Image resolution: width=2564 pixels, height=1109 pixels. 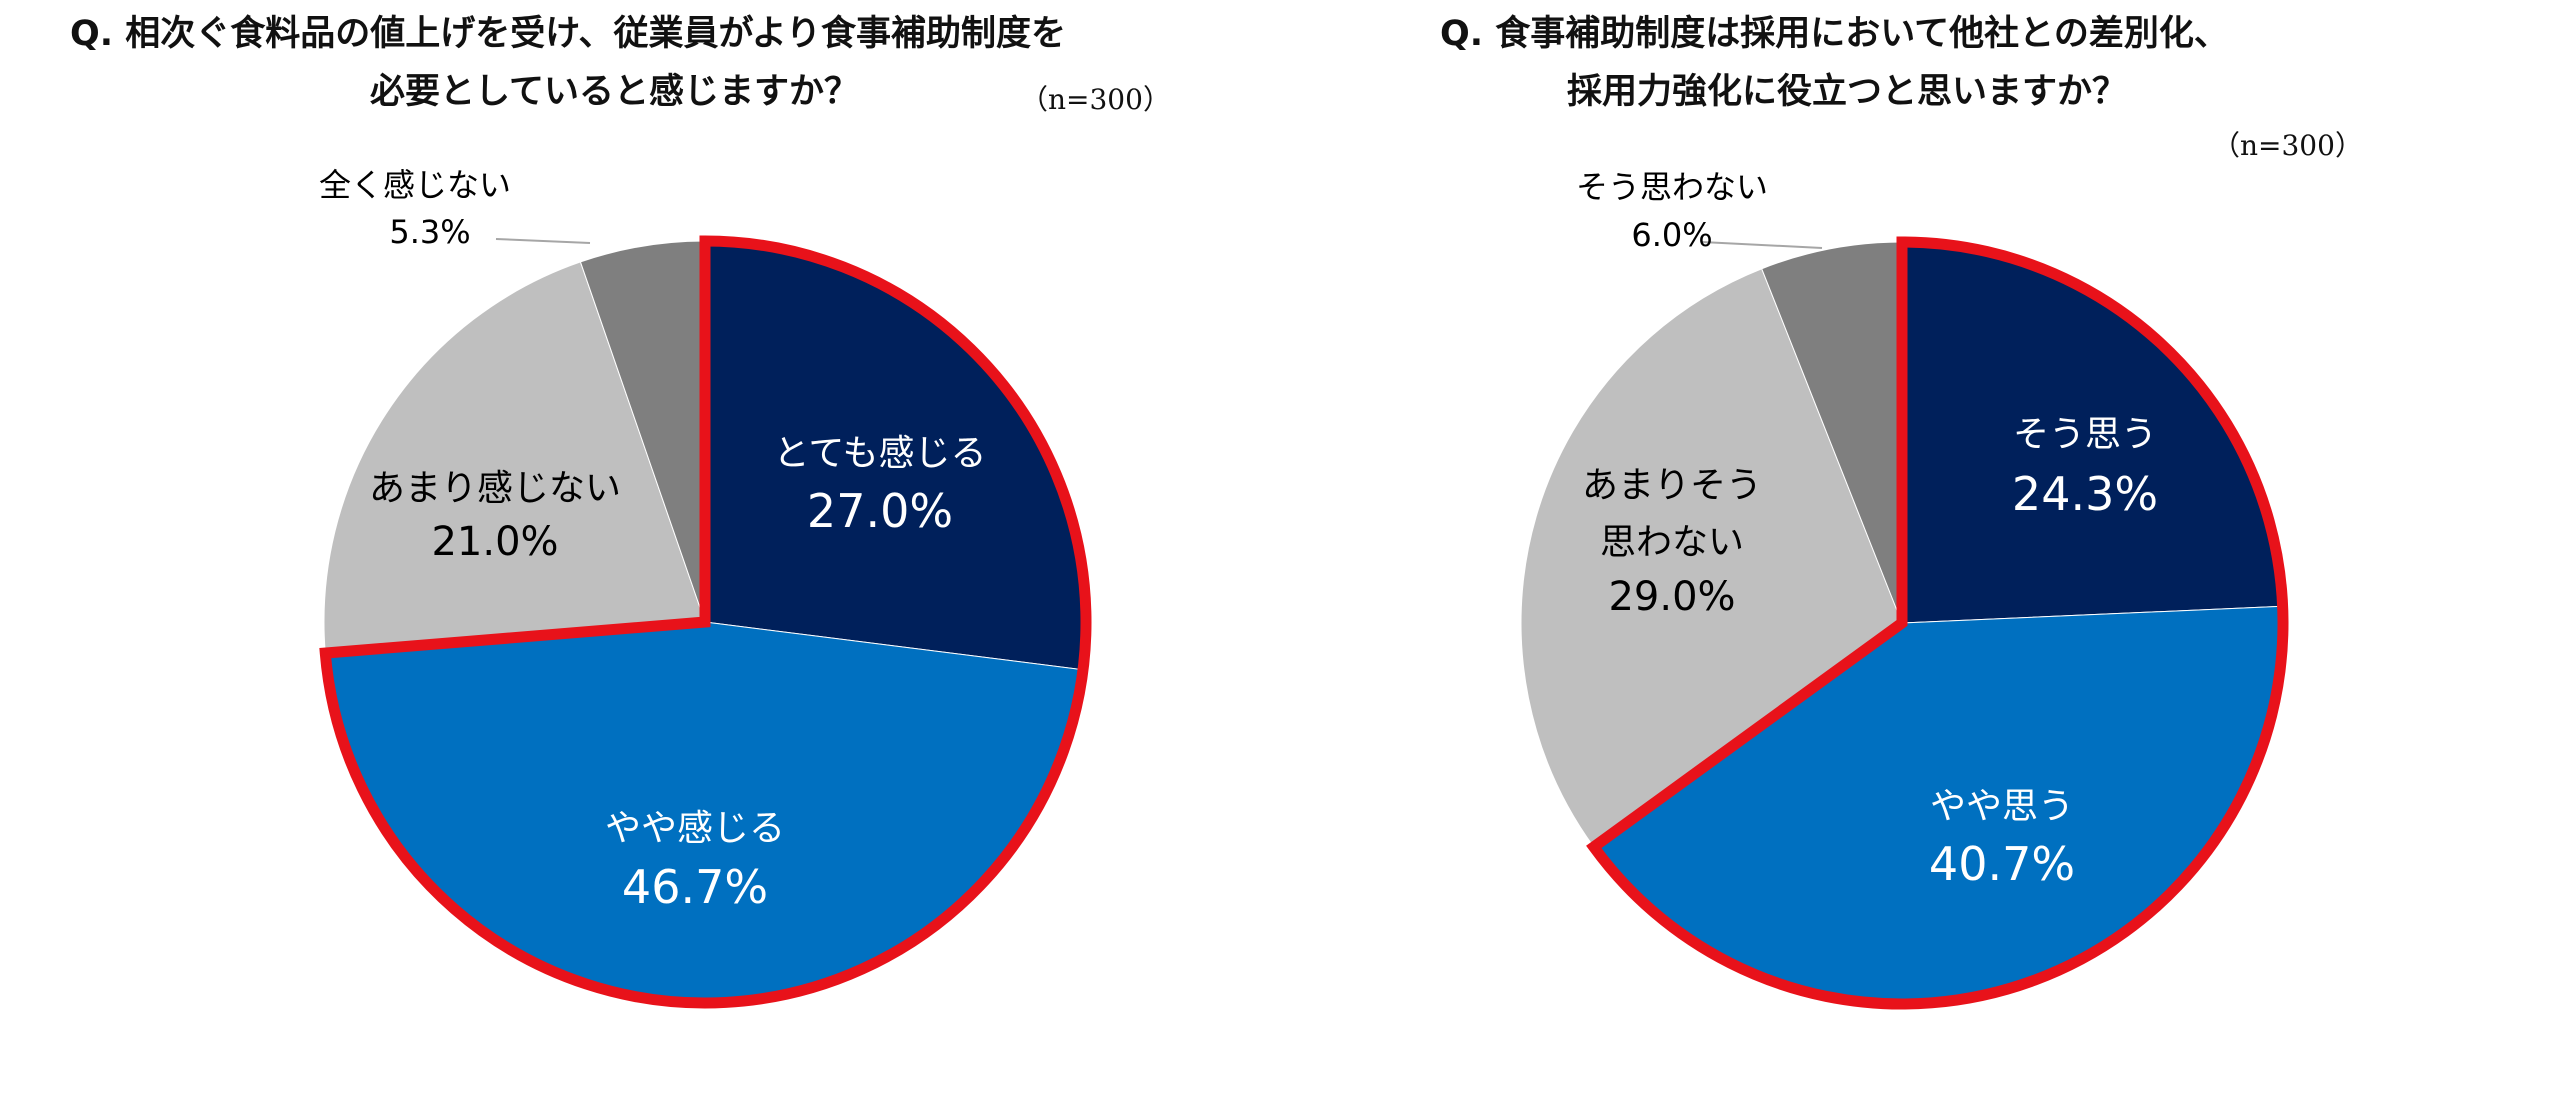 What do you see at coordinates (2085, 434) in the screenshot?
I see `slice-category-label: そう思う` at bounding box center [2085, 434].